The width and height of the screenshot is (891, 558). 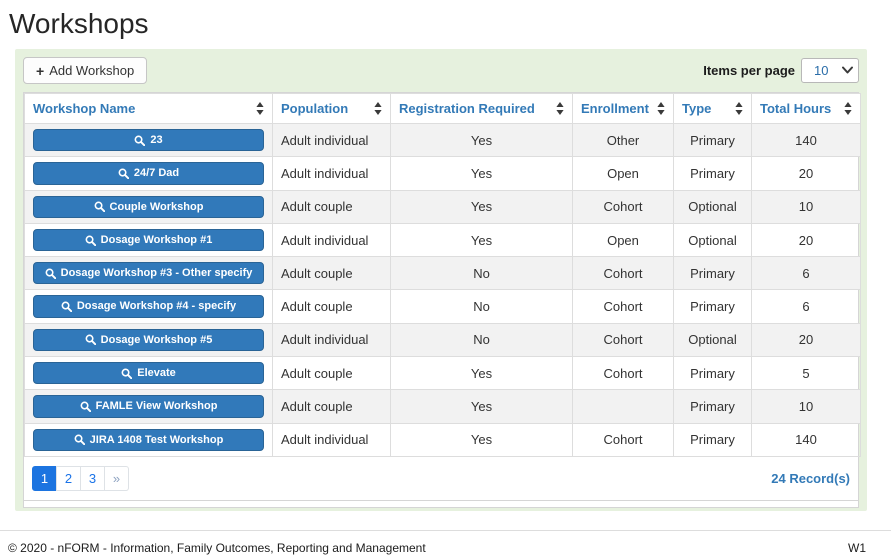 What do you see at coordinates (40, 70) in the screenshot?
I see `plus-icon: +` at bounding box center [40, 70].